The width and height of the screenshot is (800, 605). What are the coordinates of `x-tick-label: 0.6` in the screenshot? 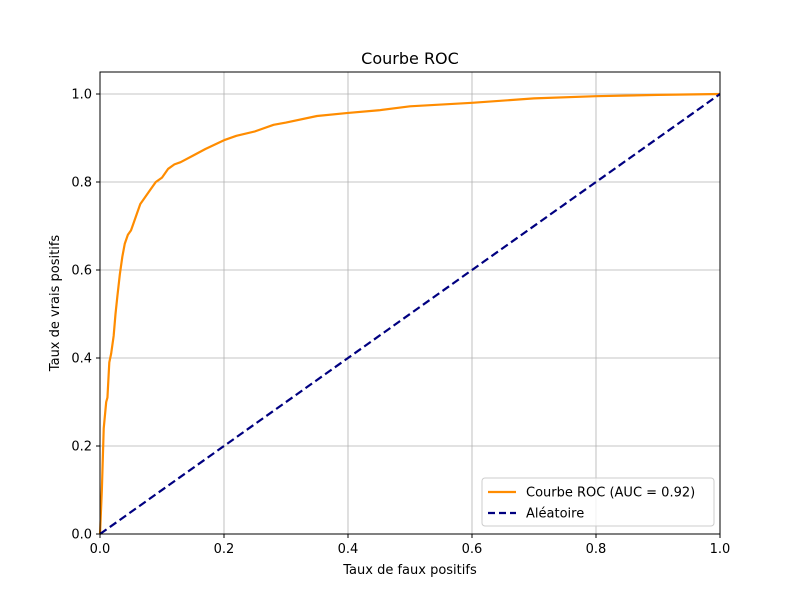 It's located at (472, 549).